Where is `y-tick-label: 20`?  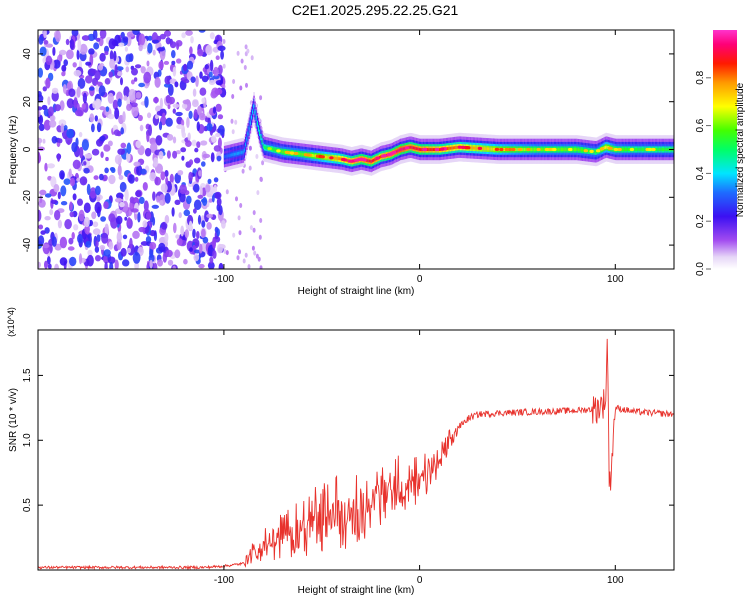
y-tick-label: 20 is located at coordinates (27, 102).